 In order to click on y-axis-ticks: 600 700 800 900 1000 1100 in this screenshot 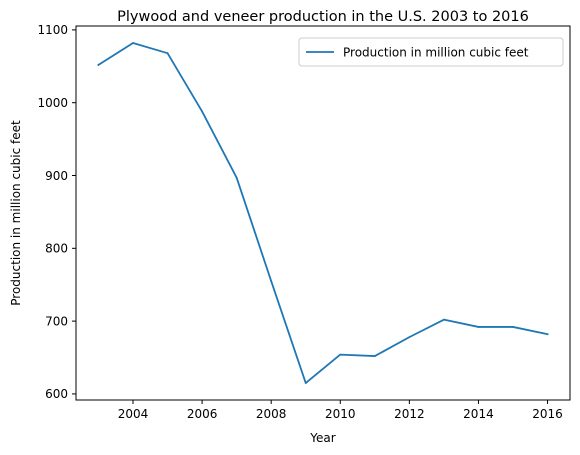, I will do `click(56, 212)`.